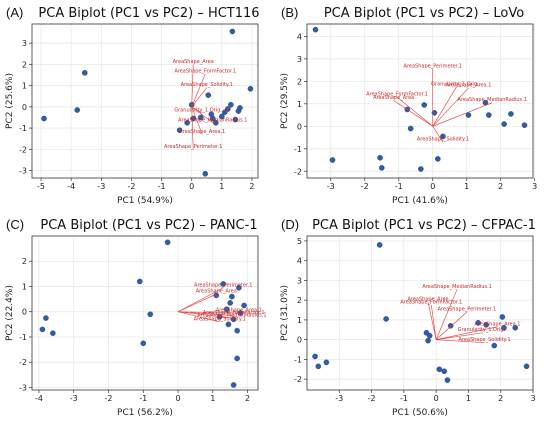 The height and width of the screenshot is (425, 550). What do you see at coordinates (148, 225) in the screenshot?
I see `chart-title: PCA Biplot (PC1 vs PC2) – PANC-1` at bounding box center [148, 225].